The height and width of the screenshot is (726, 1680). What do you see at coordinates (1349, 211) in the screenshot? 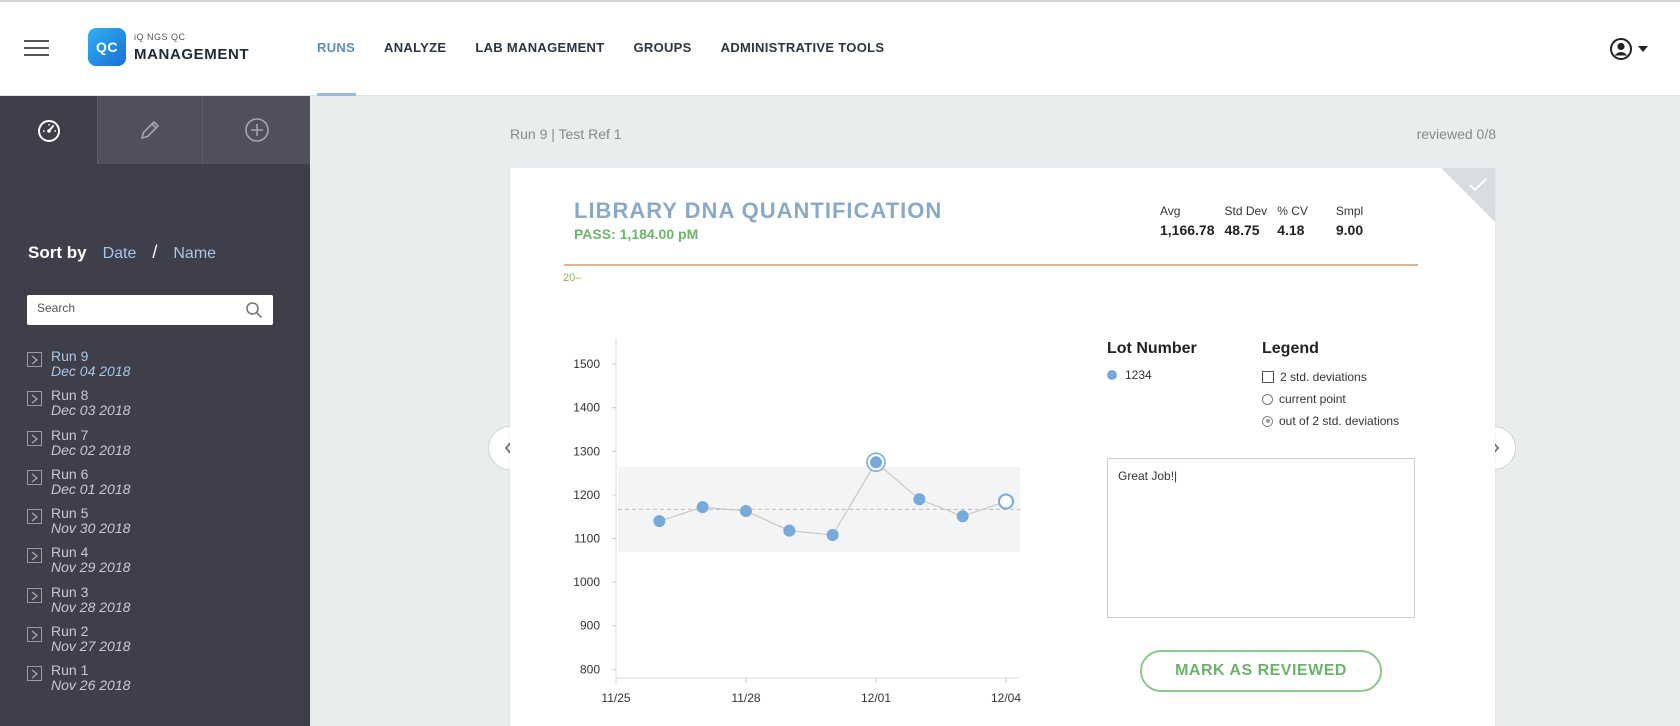
I see `stat-label: Smpl` at bounding box center [1349, 211].